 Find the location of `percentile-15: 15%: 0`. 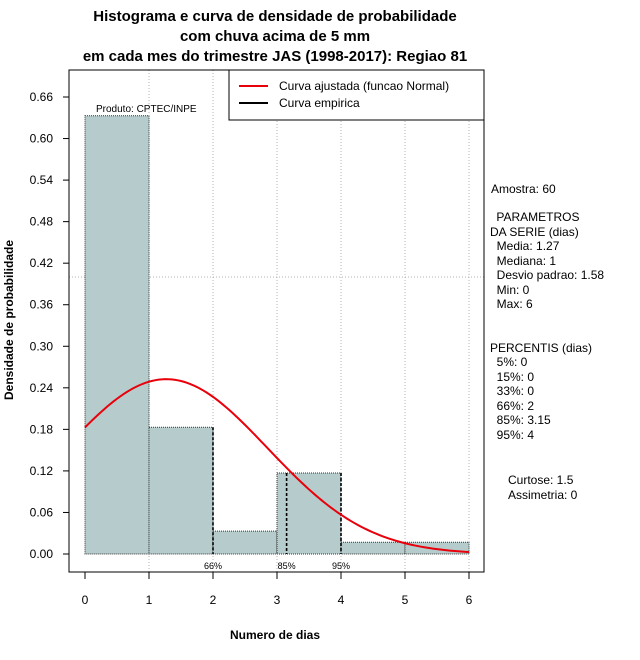

percentile-15: 15%: 0 is located at coordinates (512, 377).